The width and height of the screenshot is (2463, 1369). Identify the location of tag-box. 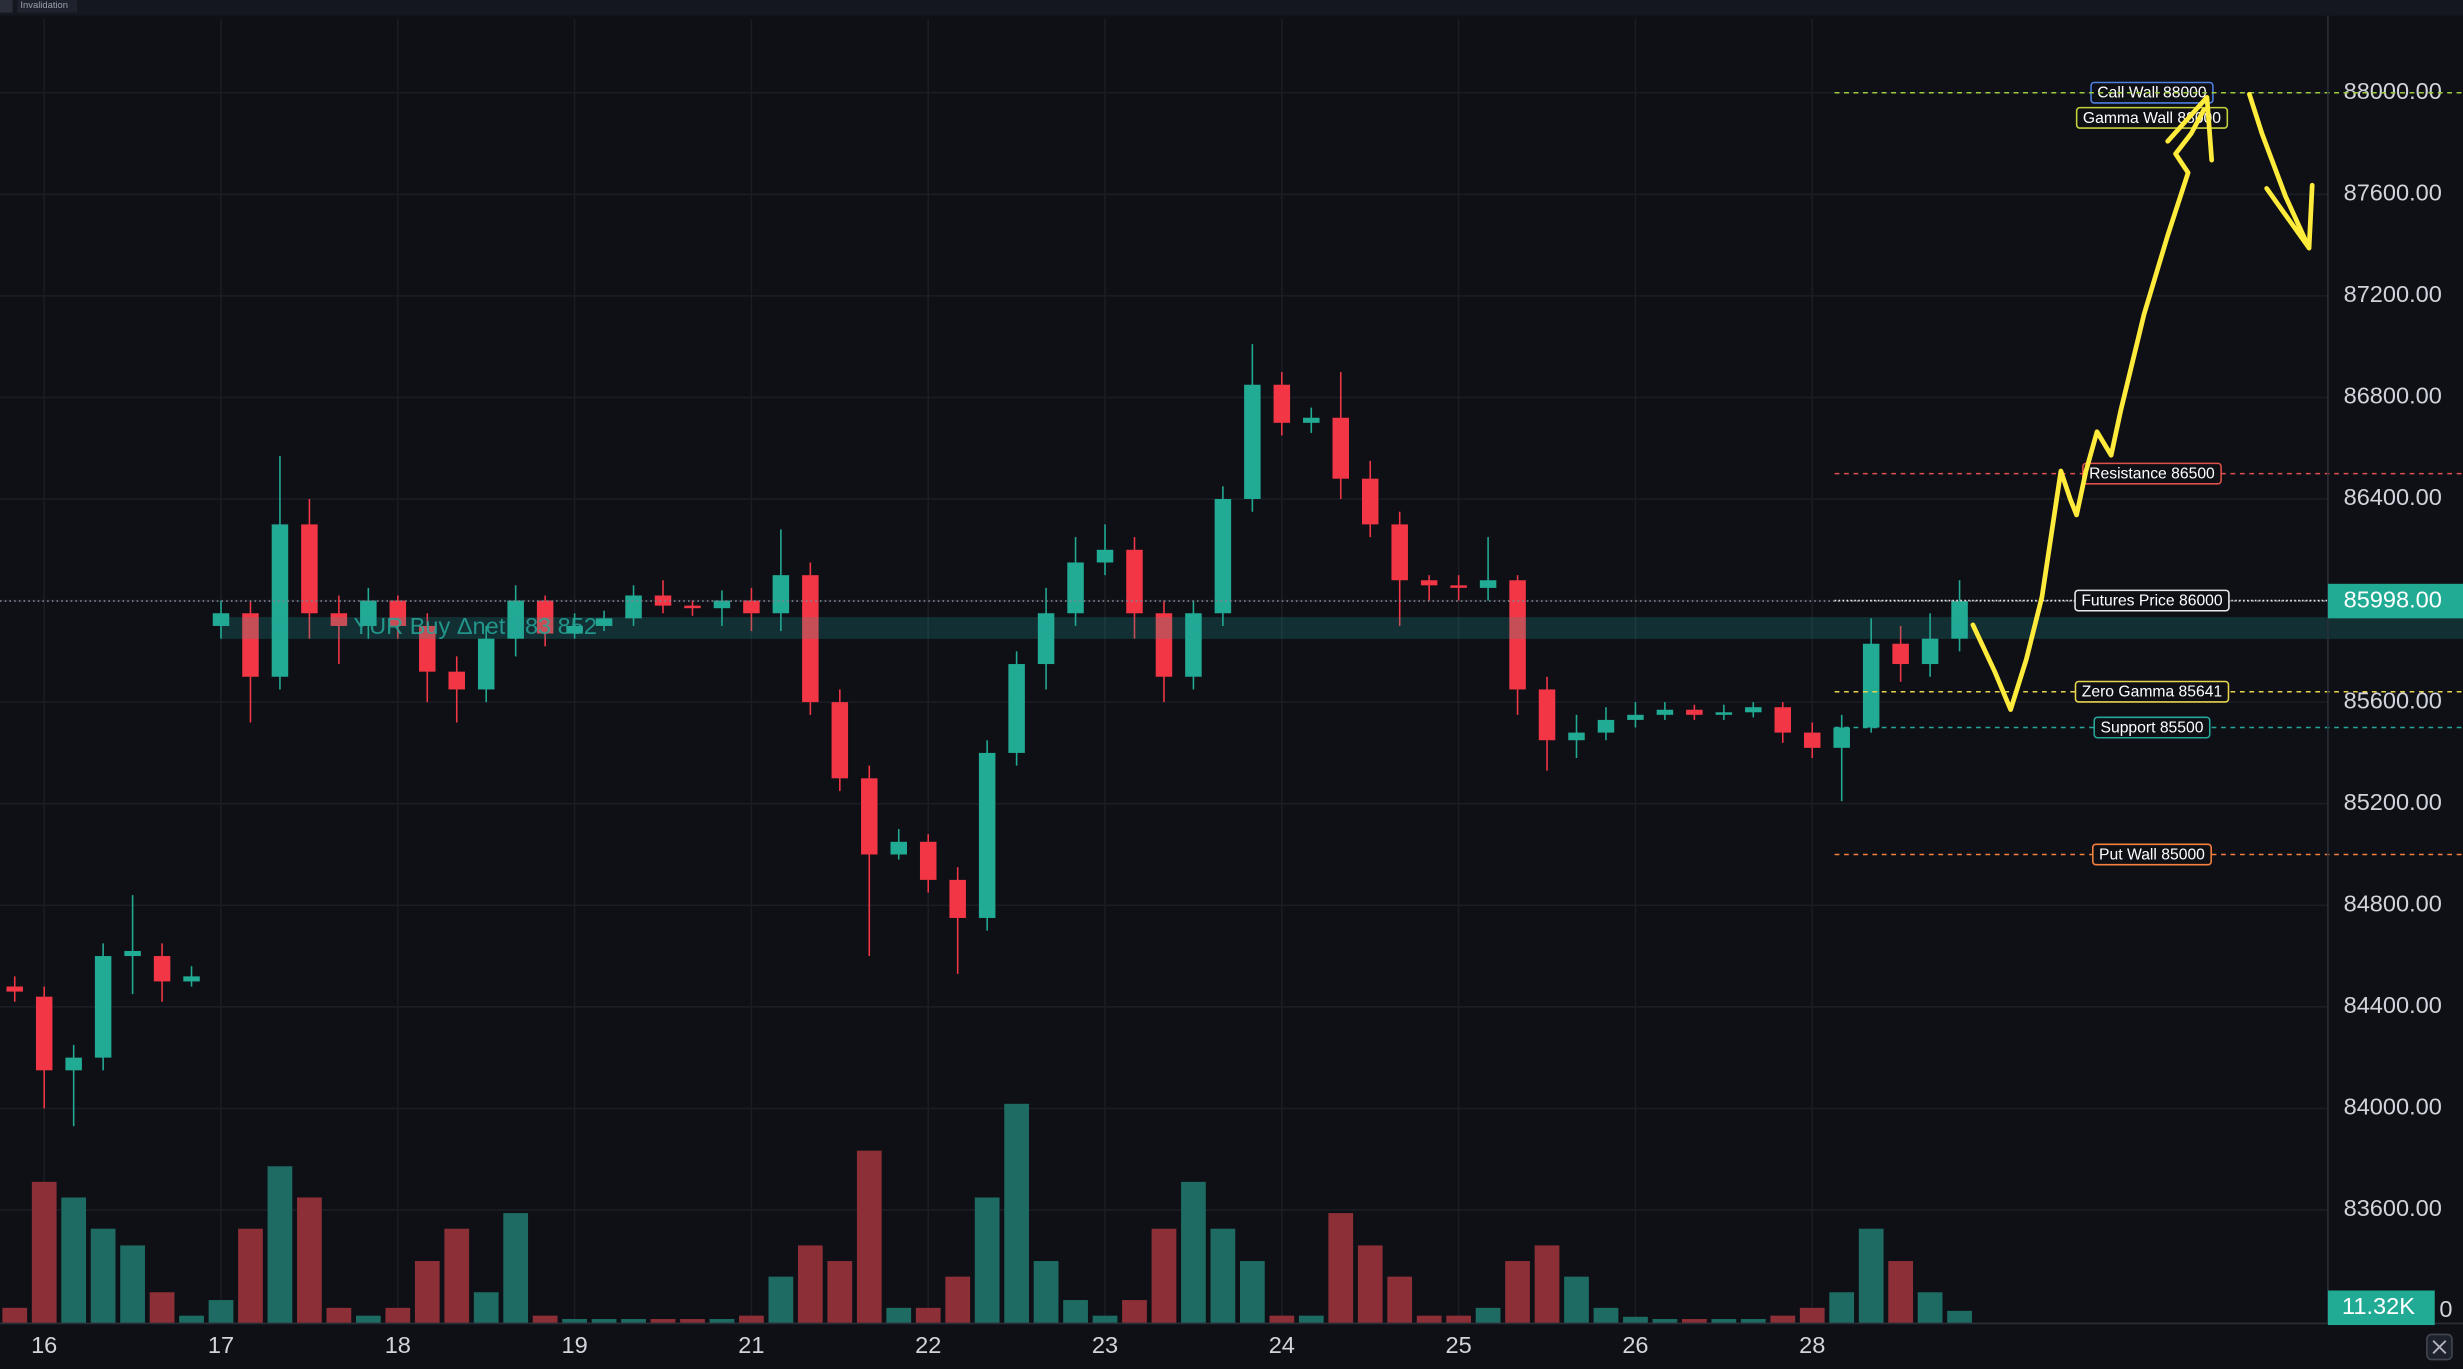
(6, 6).